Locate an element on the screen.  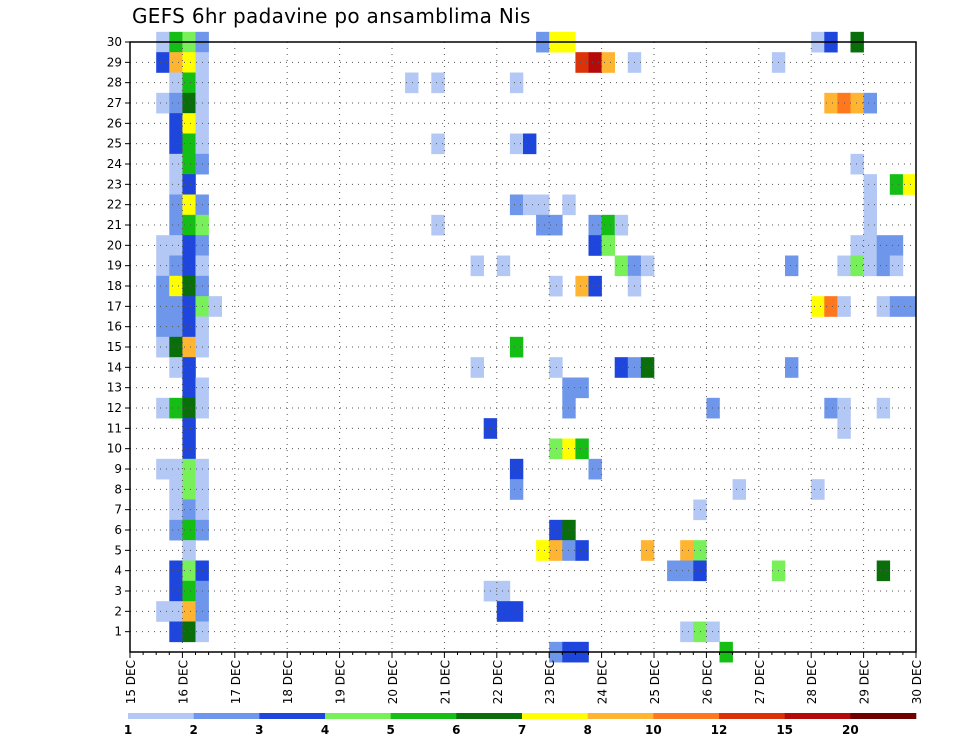
y-tick-label: 14 is located at coordinates (114, 367).